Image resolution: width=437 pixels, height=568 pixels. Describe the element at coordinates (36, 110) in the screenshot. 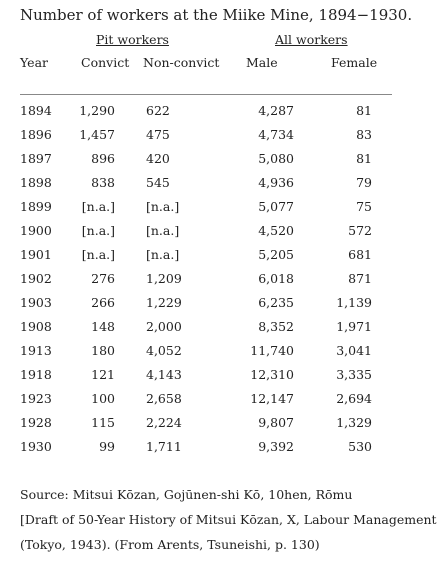

I see `table-cell: 1894` at that location.